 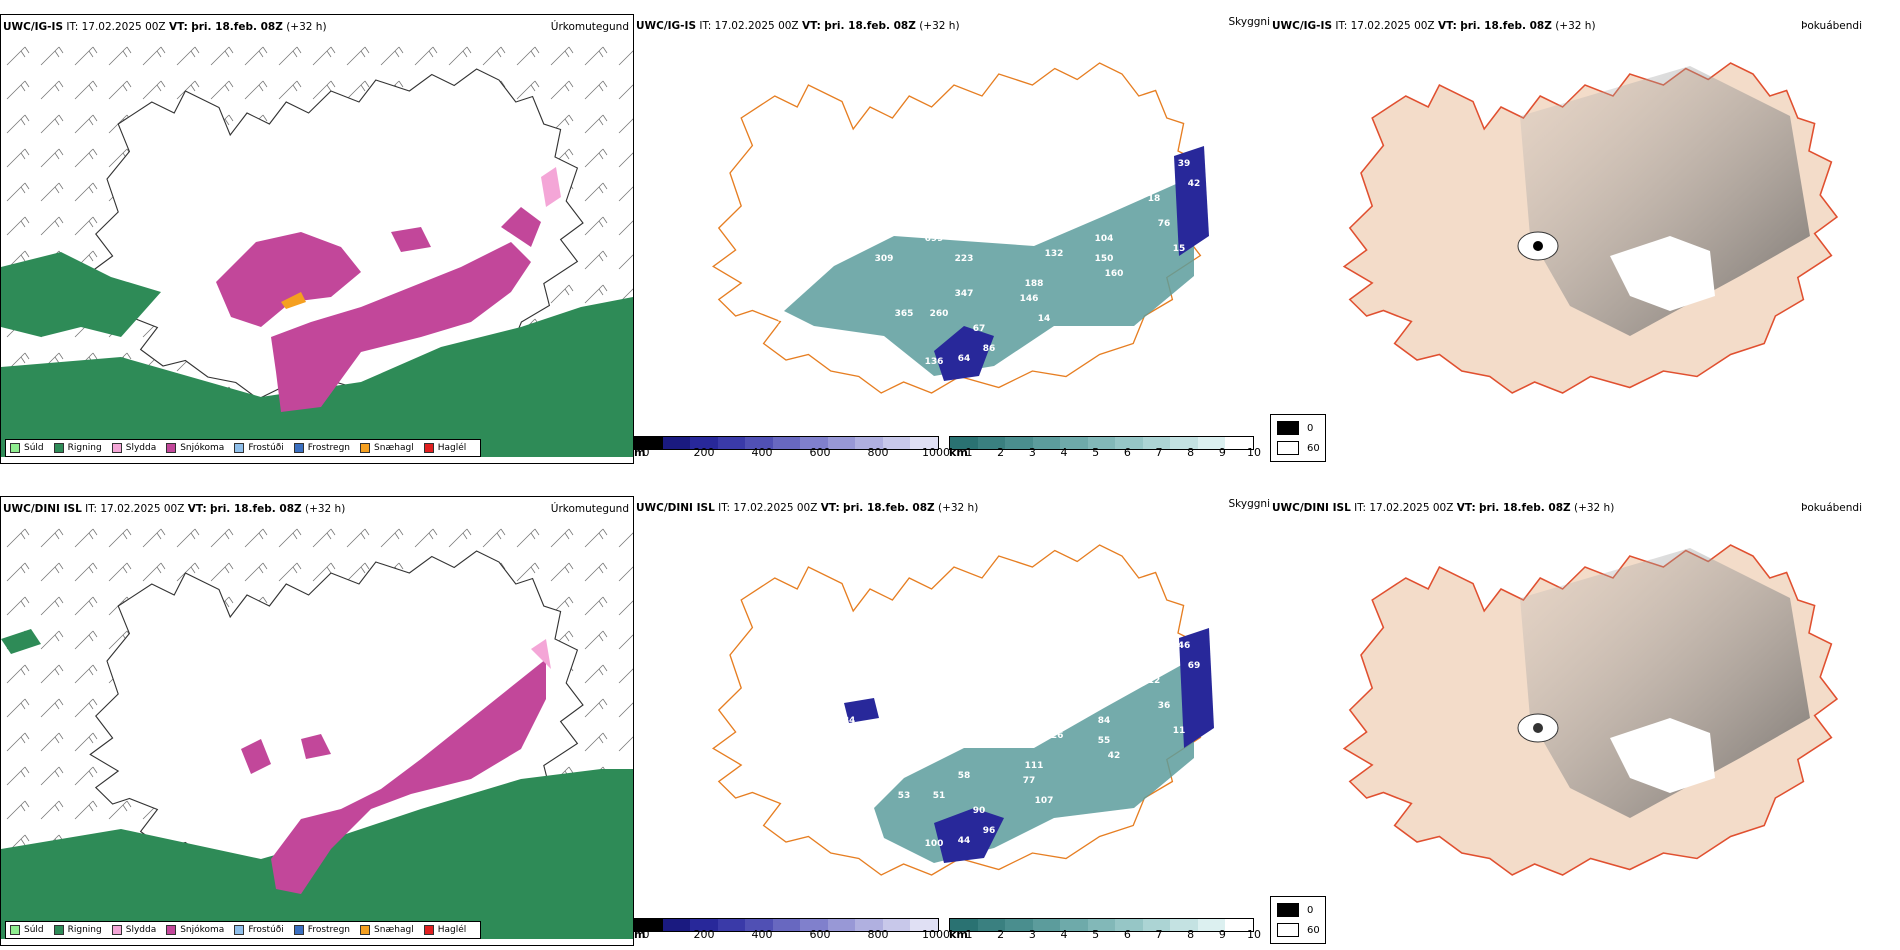 I want to click on cloud-base-label: 309, so click(x=884, y=259).